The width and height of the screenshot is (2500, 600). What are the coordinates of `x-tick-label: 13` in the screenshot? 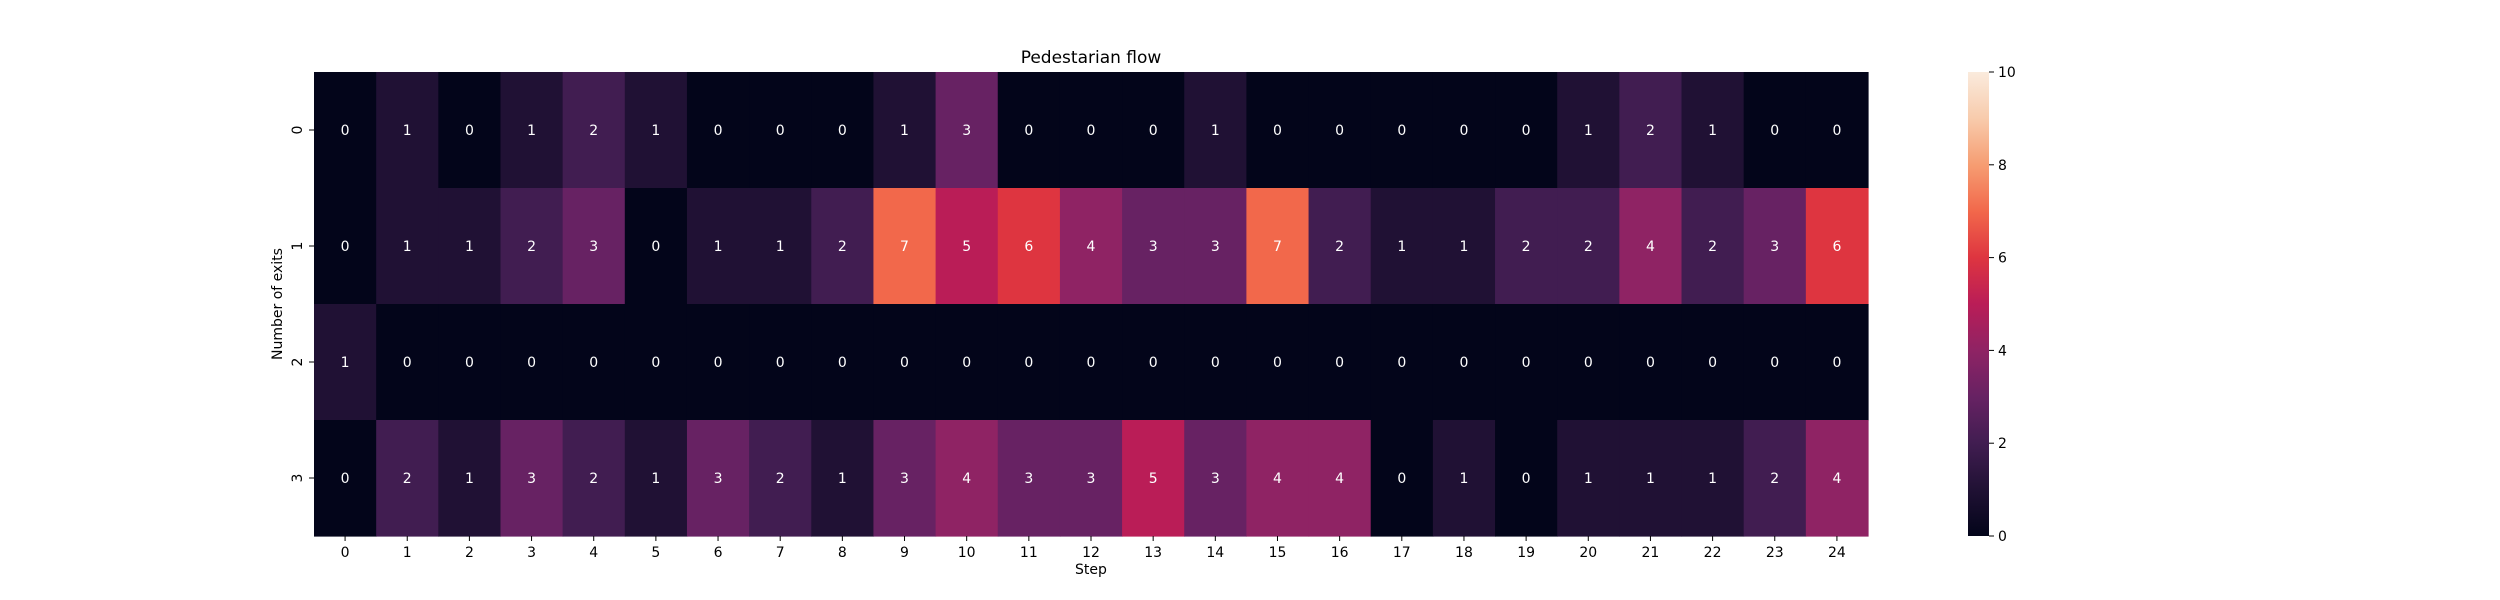 It's located at (1153, 553).